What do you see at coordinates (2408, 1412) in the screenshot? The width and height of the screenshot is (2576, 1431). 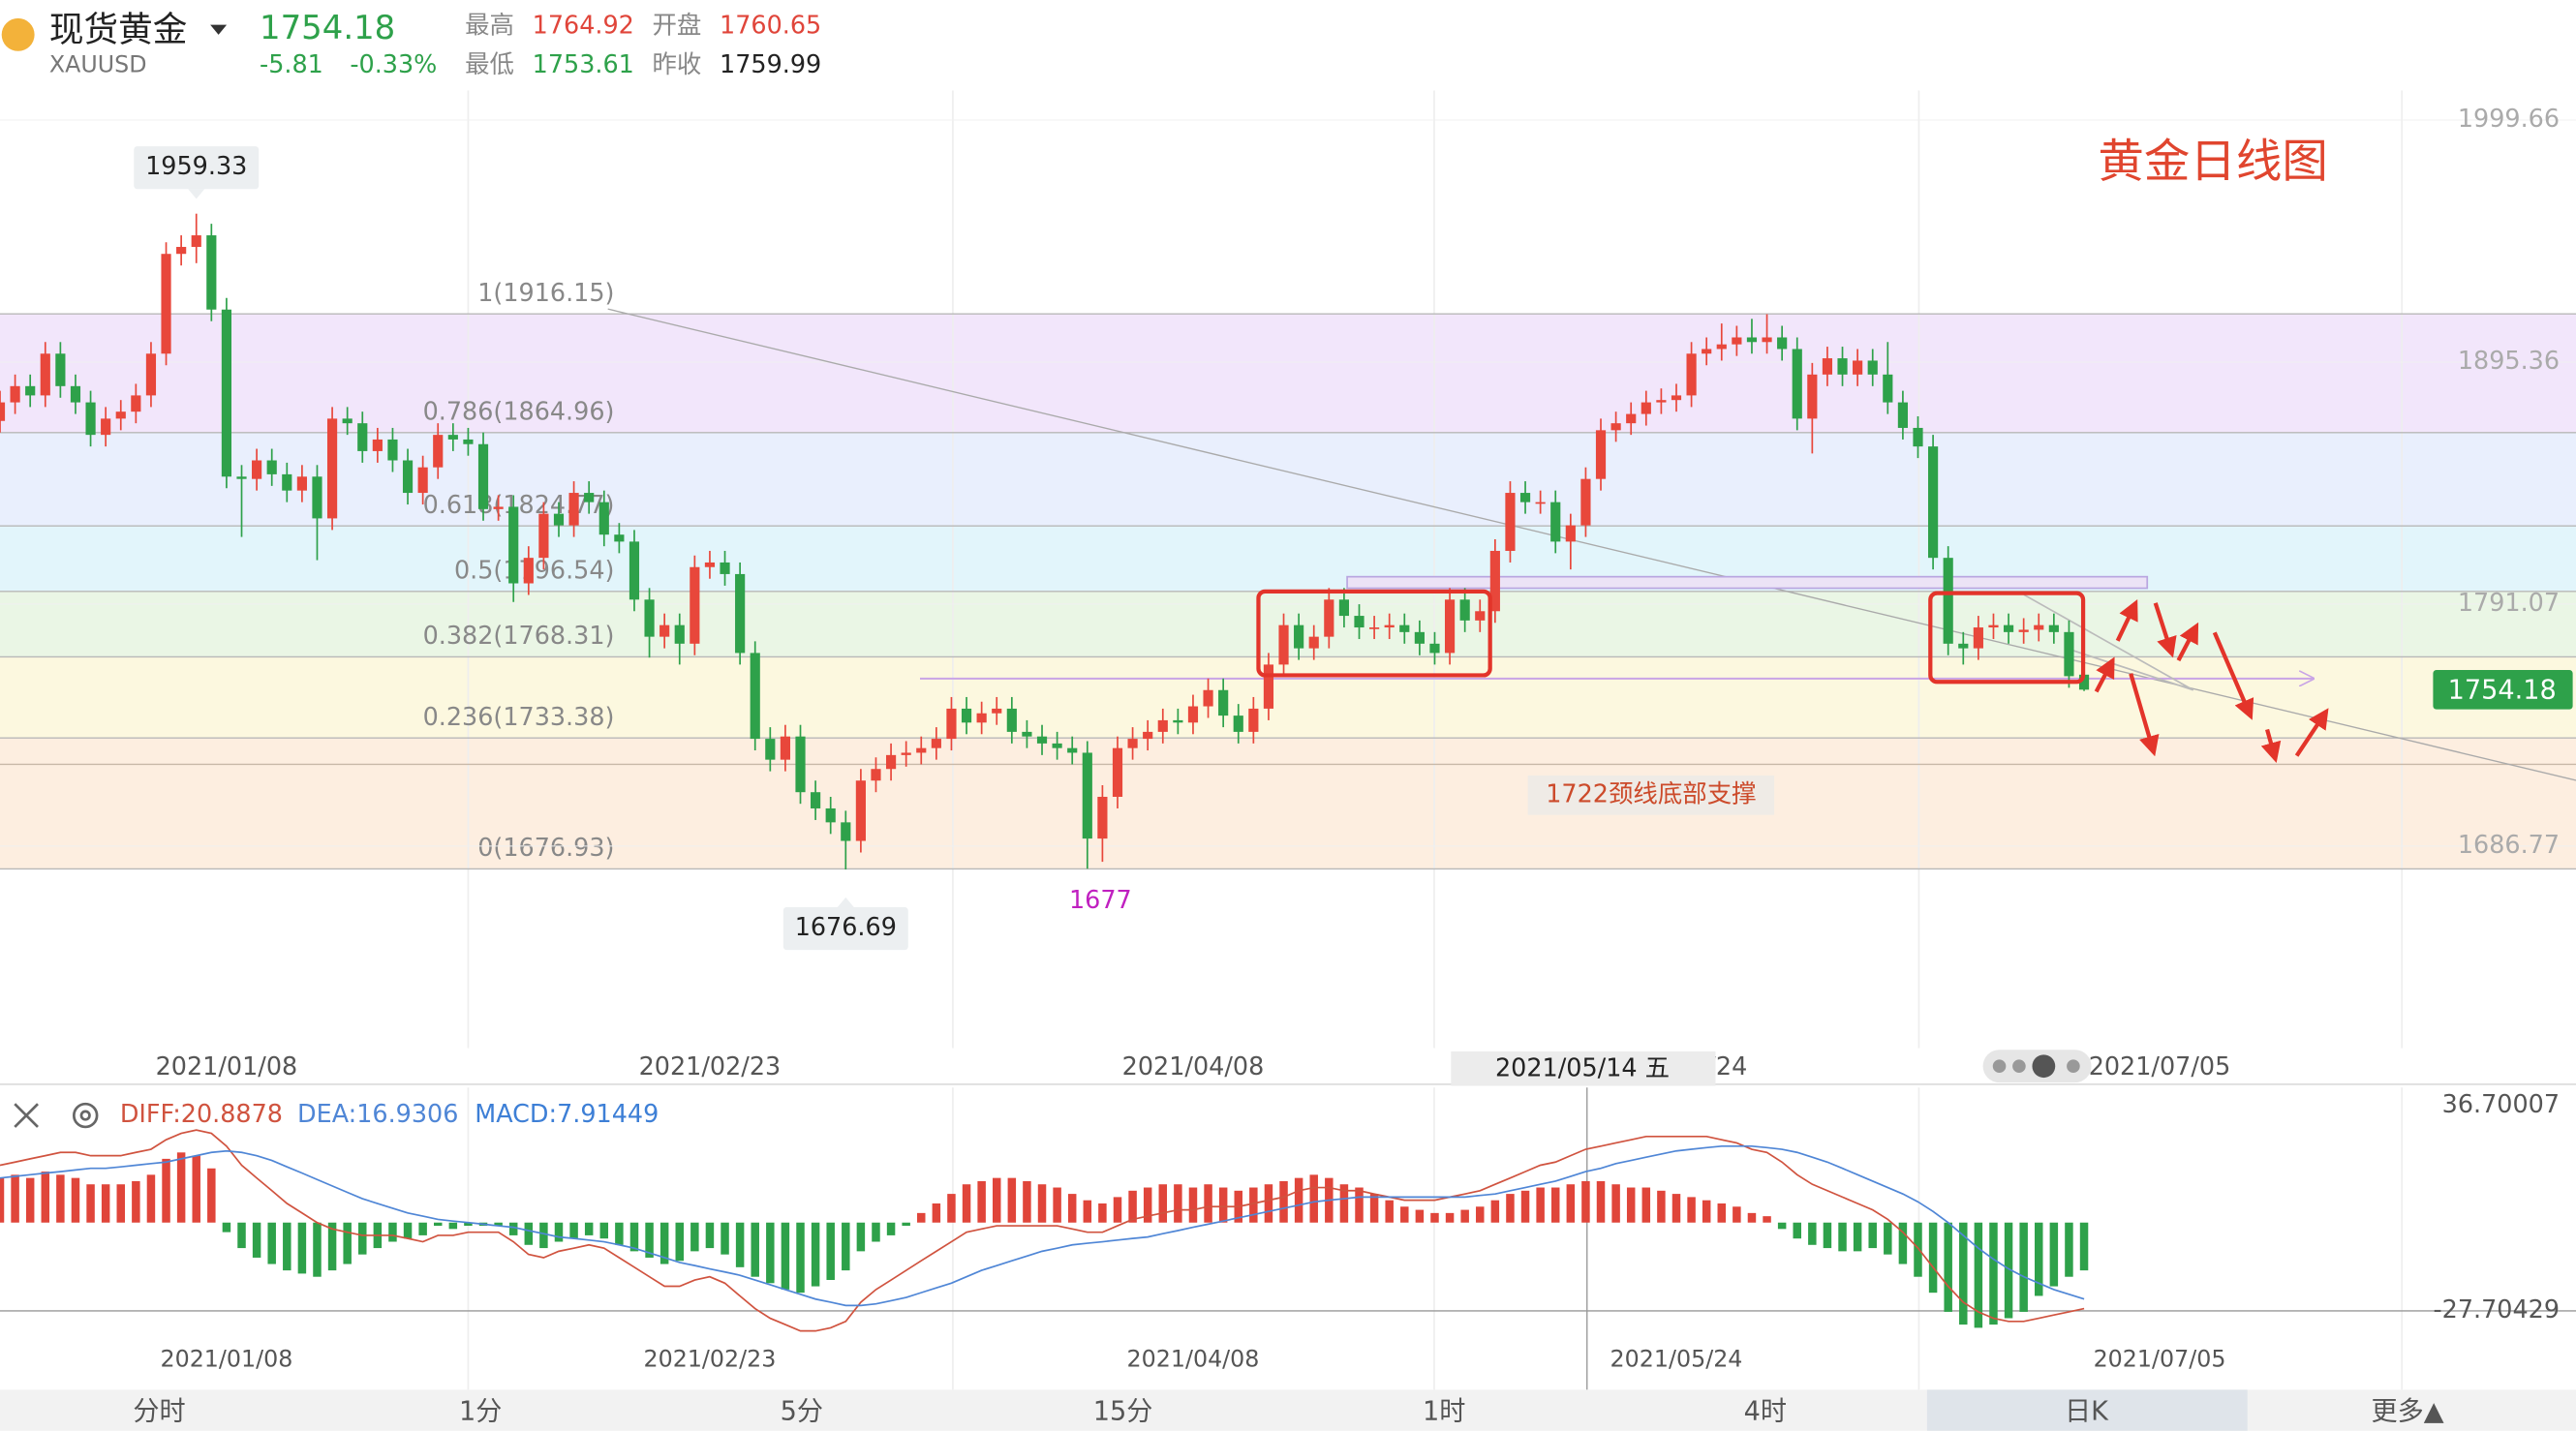 I see `timeframe-tab: 更多▲` at bounding box center [2408, 1412].